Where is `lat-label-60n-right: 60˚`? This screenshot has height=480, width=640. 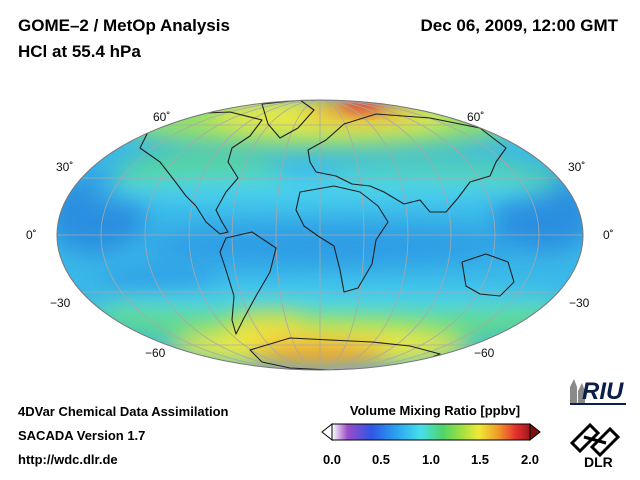 lat-label-60n-right: 60˚ is located at coordinates (476, 117).